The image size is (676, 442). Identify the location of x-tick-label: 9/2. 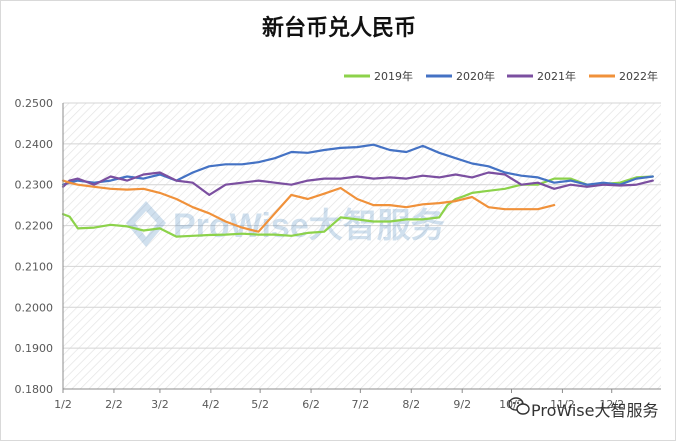
(462, 404).